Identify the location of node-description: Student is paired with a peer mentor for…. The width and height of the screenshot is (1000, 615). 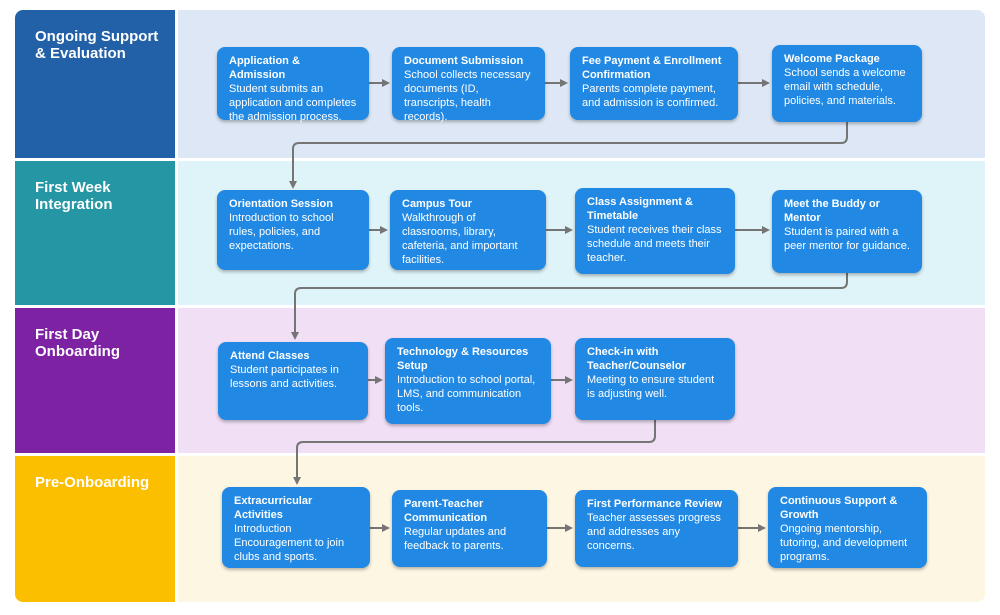
(847, 238).